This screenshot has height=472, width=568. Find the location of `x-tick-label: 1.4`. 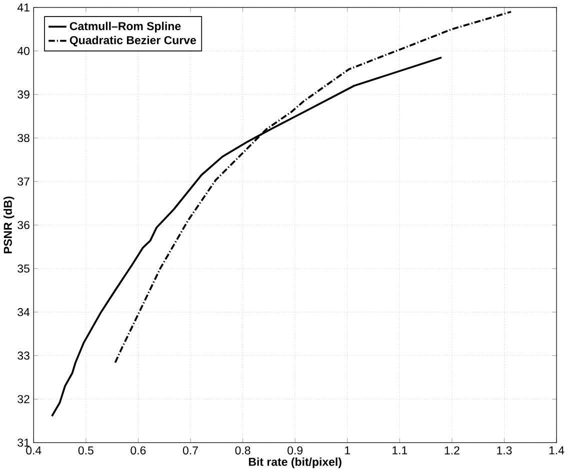

x-tick-label: 1.4 is located at coordinates (556, 450).